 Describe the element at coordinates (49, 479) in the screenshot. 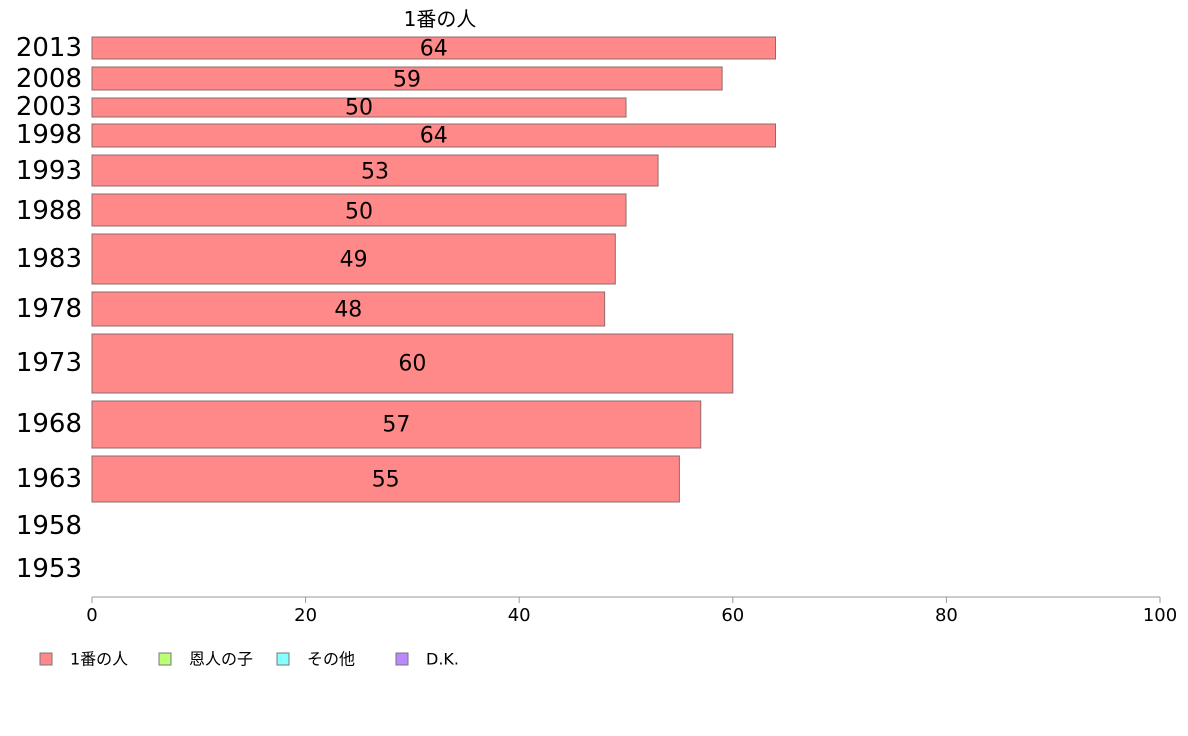

I see `category-label: 1963` at that location.